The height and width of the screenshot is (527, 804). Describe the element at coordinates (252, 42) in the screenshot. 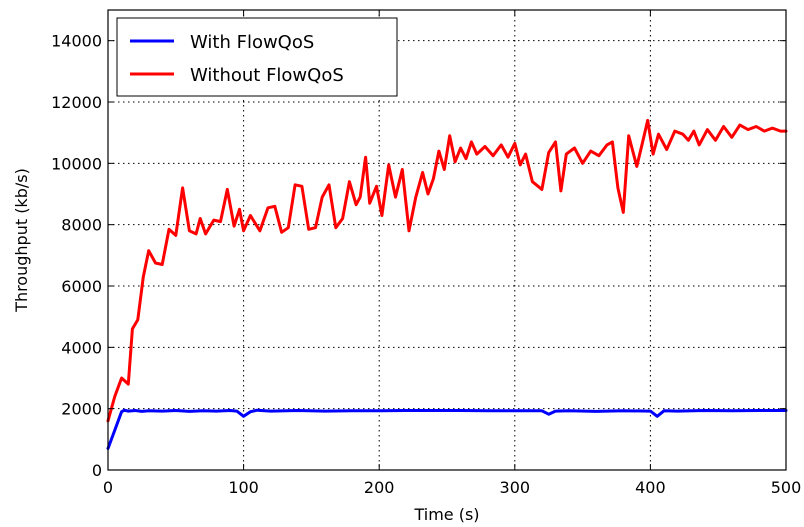

I see `legend-label-with-flowqos: With FlowQoS` at that location.